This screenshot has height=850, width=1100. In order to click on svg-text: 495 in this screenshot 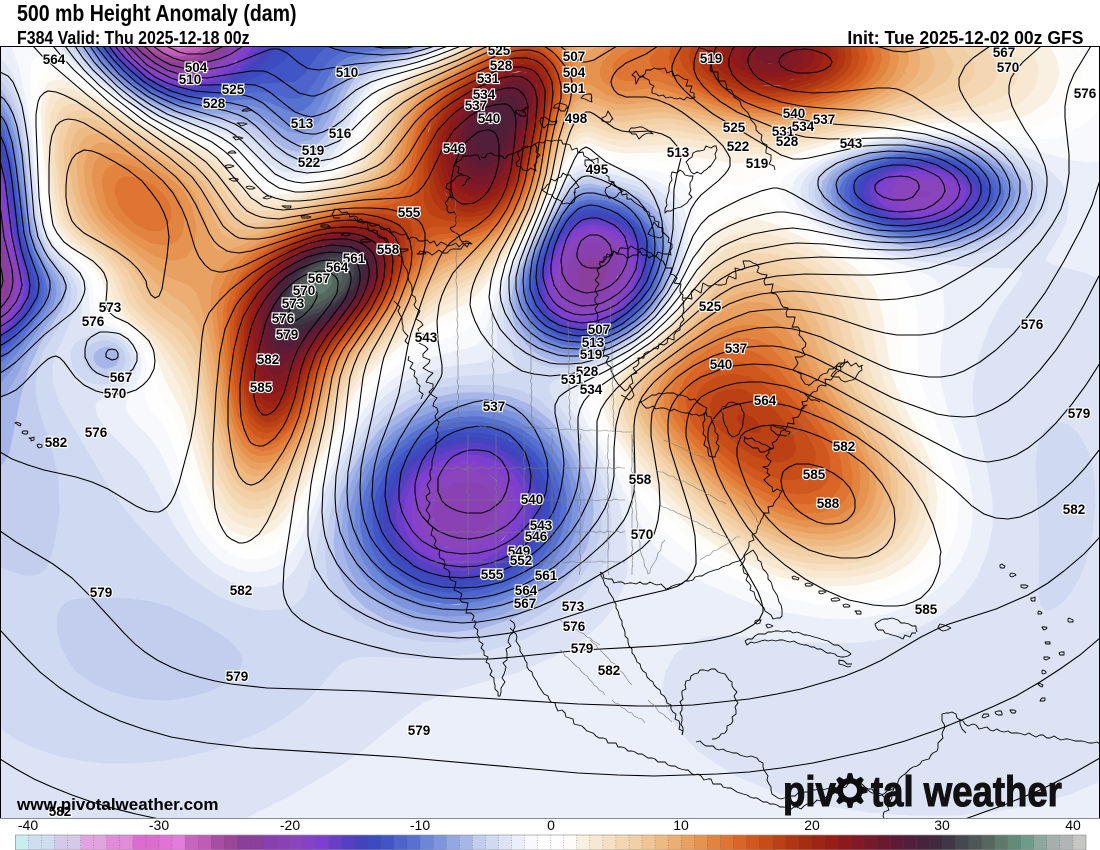, I will do `click(597, 169)`.